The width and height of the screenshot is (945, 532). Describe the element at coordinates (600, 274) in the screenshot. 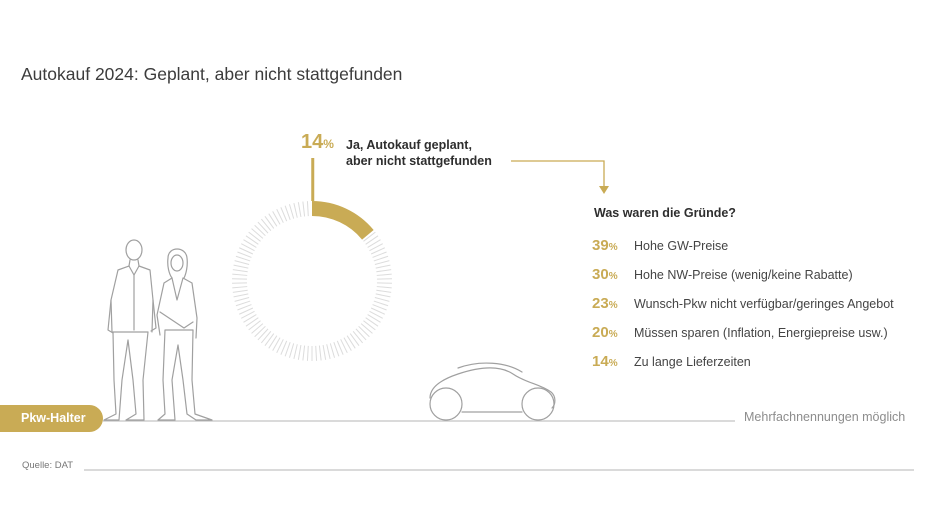

I see `reason-number: 30` at that location.